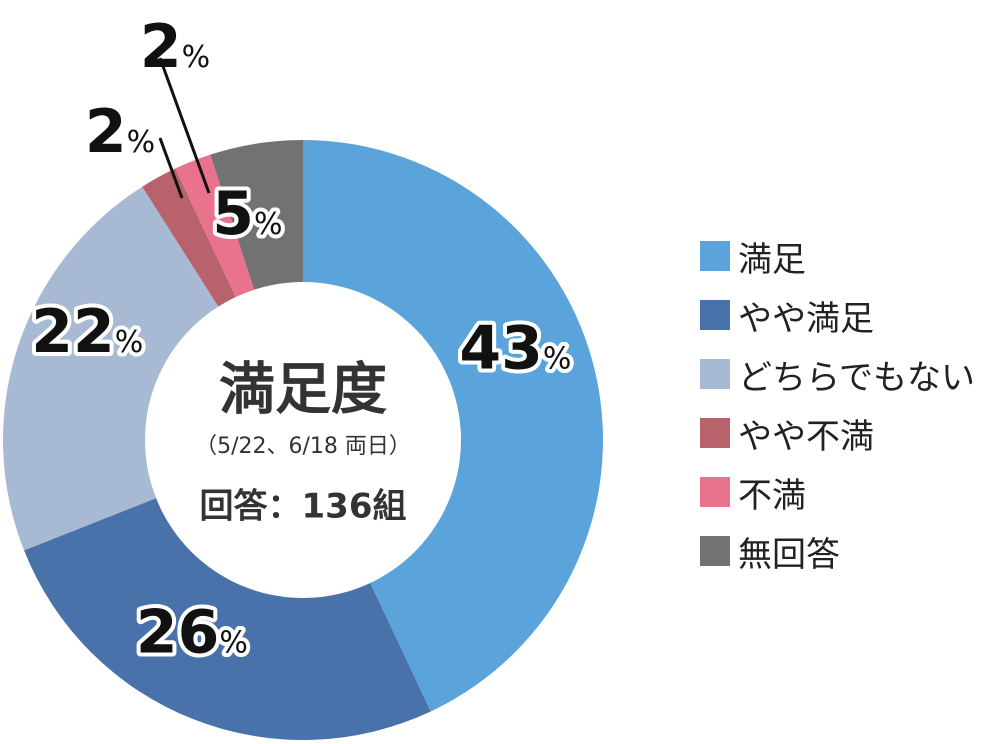  I want to click on legend-item-somewhat-satisfied: やや満足, so click(837, 315).